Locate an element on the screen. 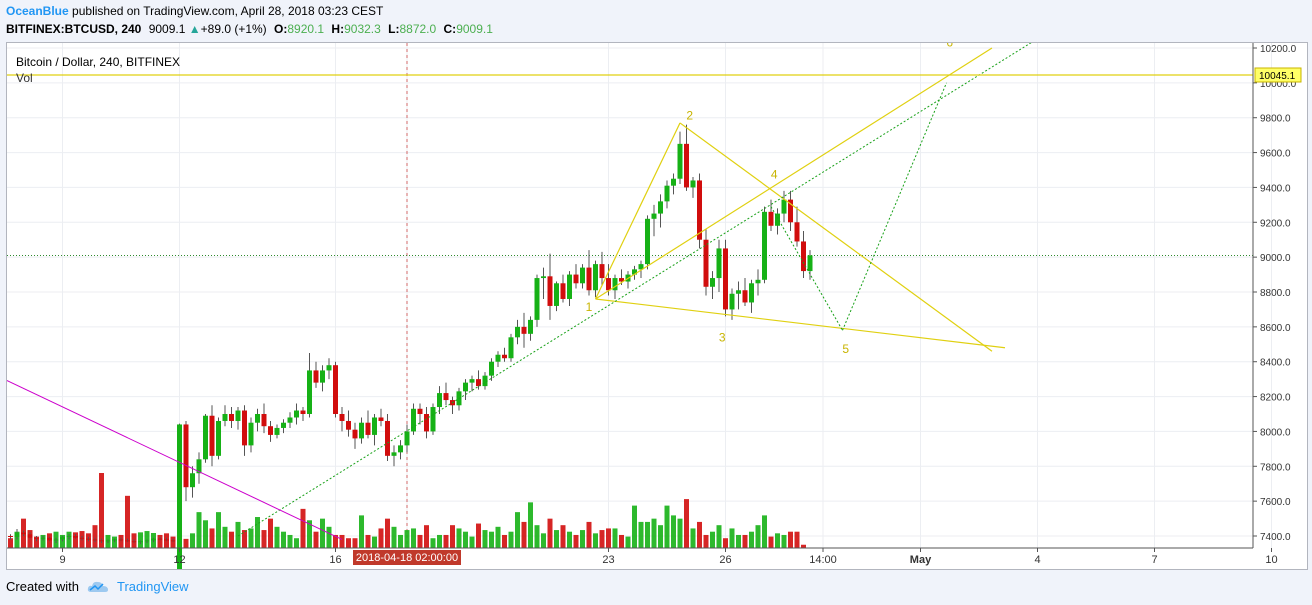 The image size is (1312, 605). open-value: 8920.1 is located at coordinates (306, 29).